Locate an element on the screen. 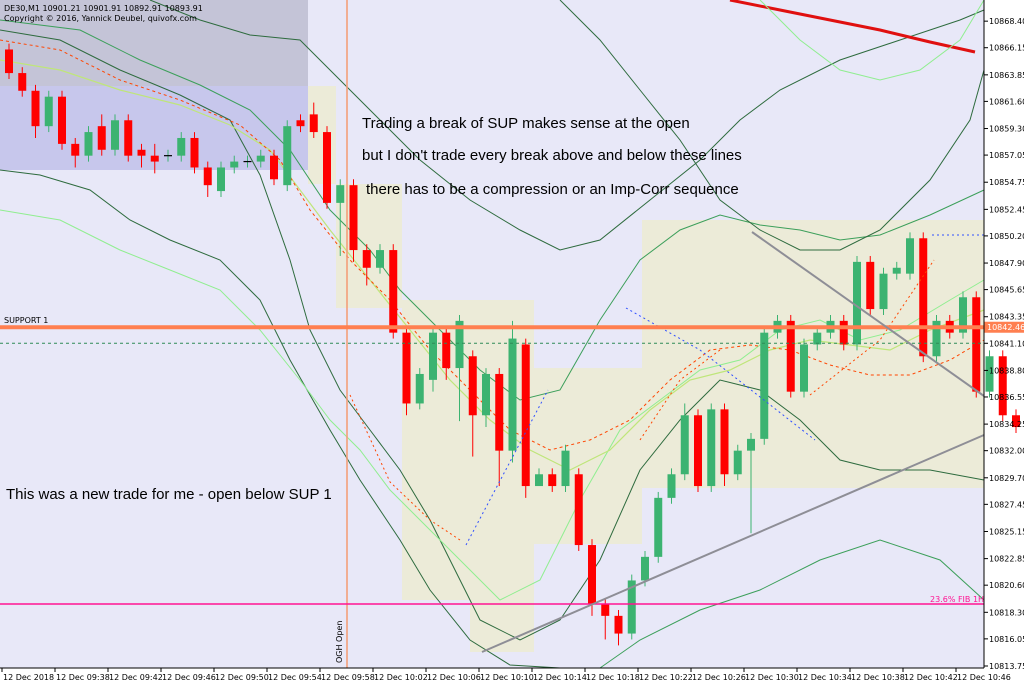 This screenshot has height=686, width=1024. x-tick-label: 12 Dec 10:18 is located at coordinates (613, 677).